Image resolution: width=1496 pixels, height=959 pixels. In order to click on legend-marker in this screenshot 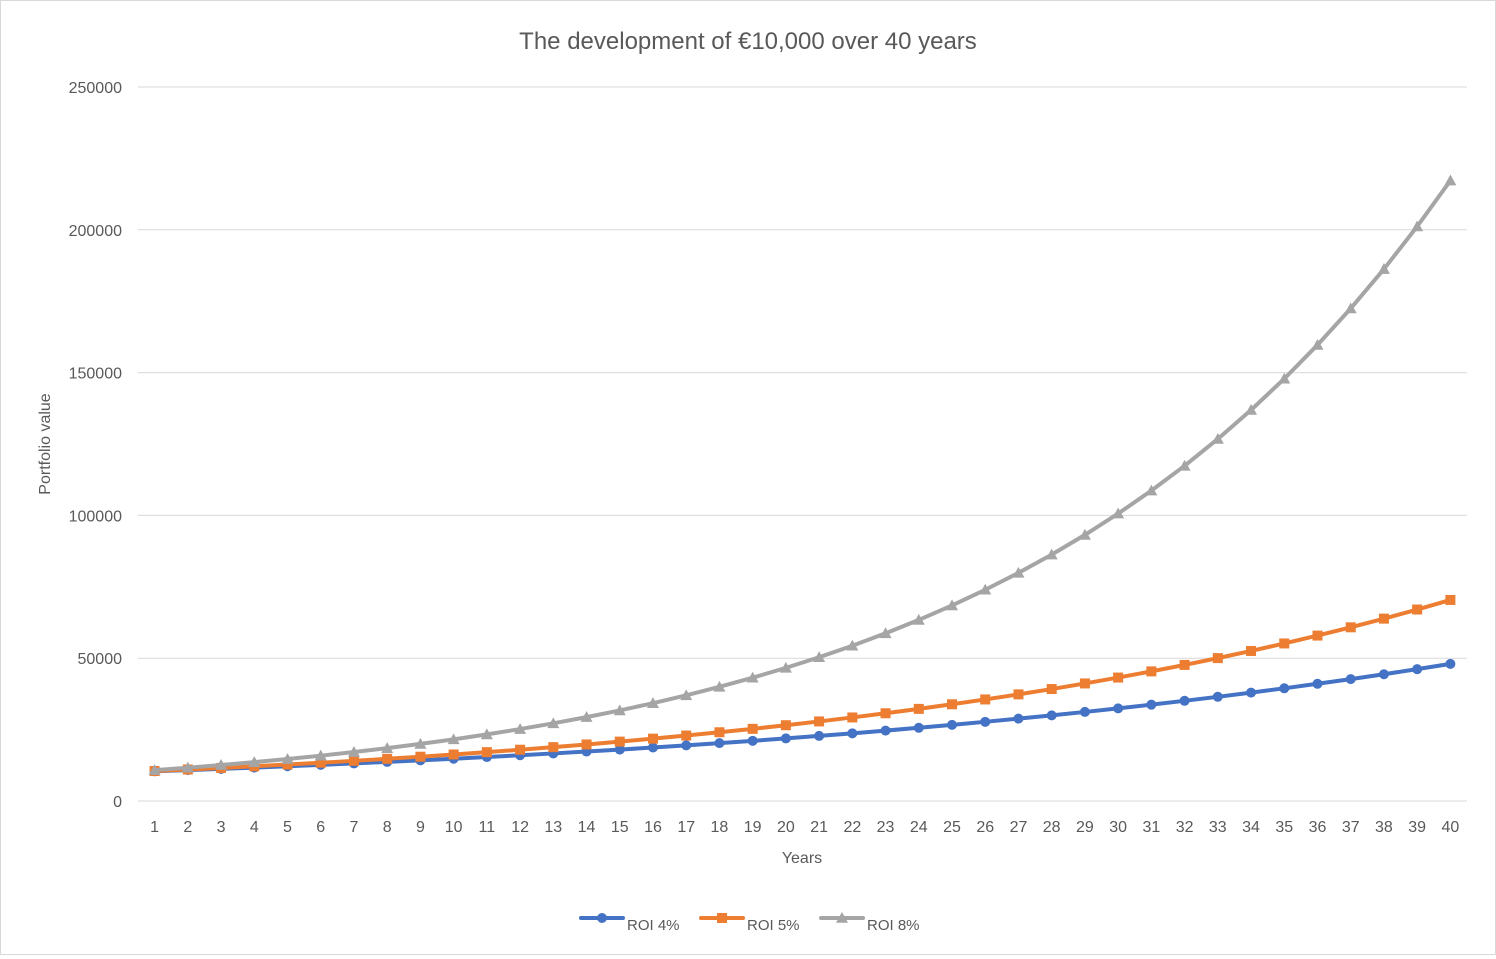, I will do `click(842, 917)`.